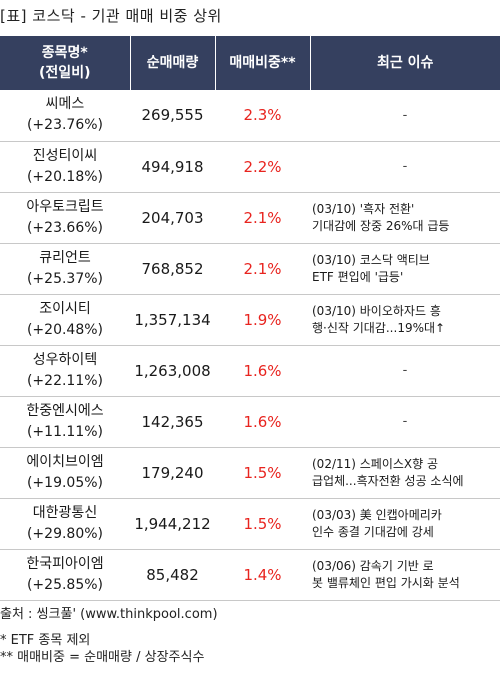 The height and width of the screenshot is (675, 500). I want to click on stock-name-cell: 성우하이텍 (+22.11%), so click(65, 370).